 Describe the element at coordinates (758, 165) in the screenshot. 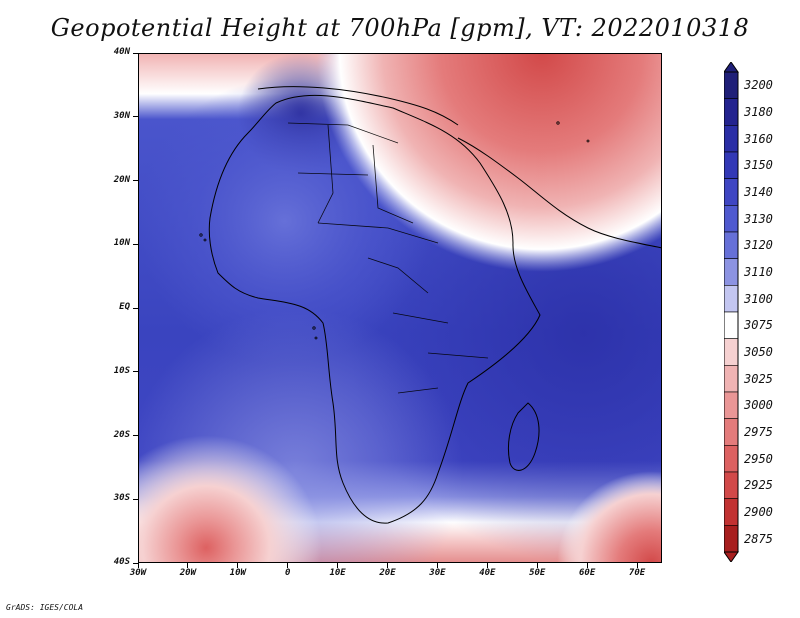

I see `colorbar-label: 3150` at that location.